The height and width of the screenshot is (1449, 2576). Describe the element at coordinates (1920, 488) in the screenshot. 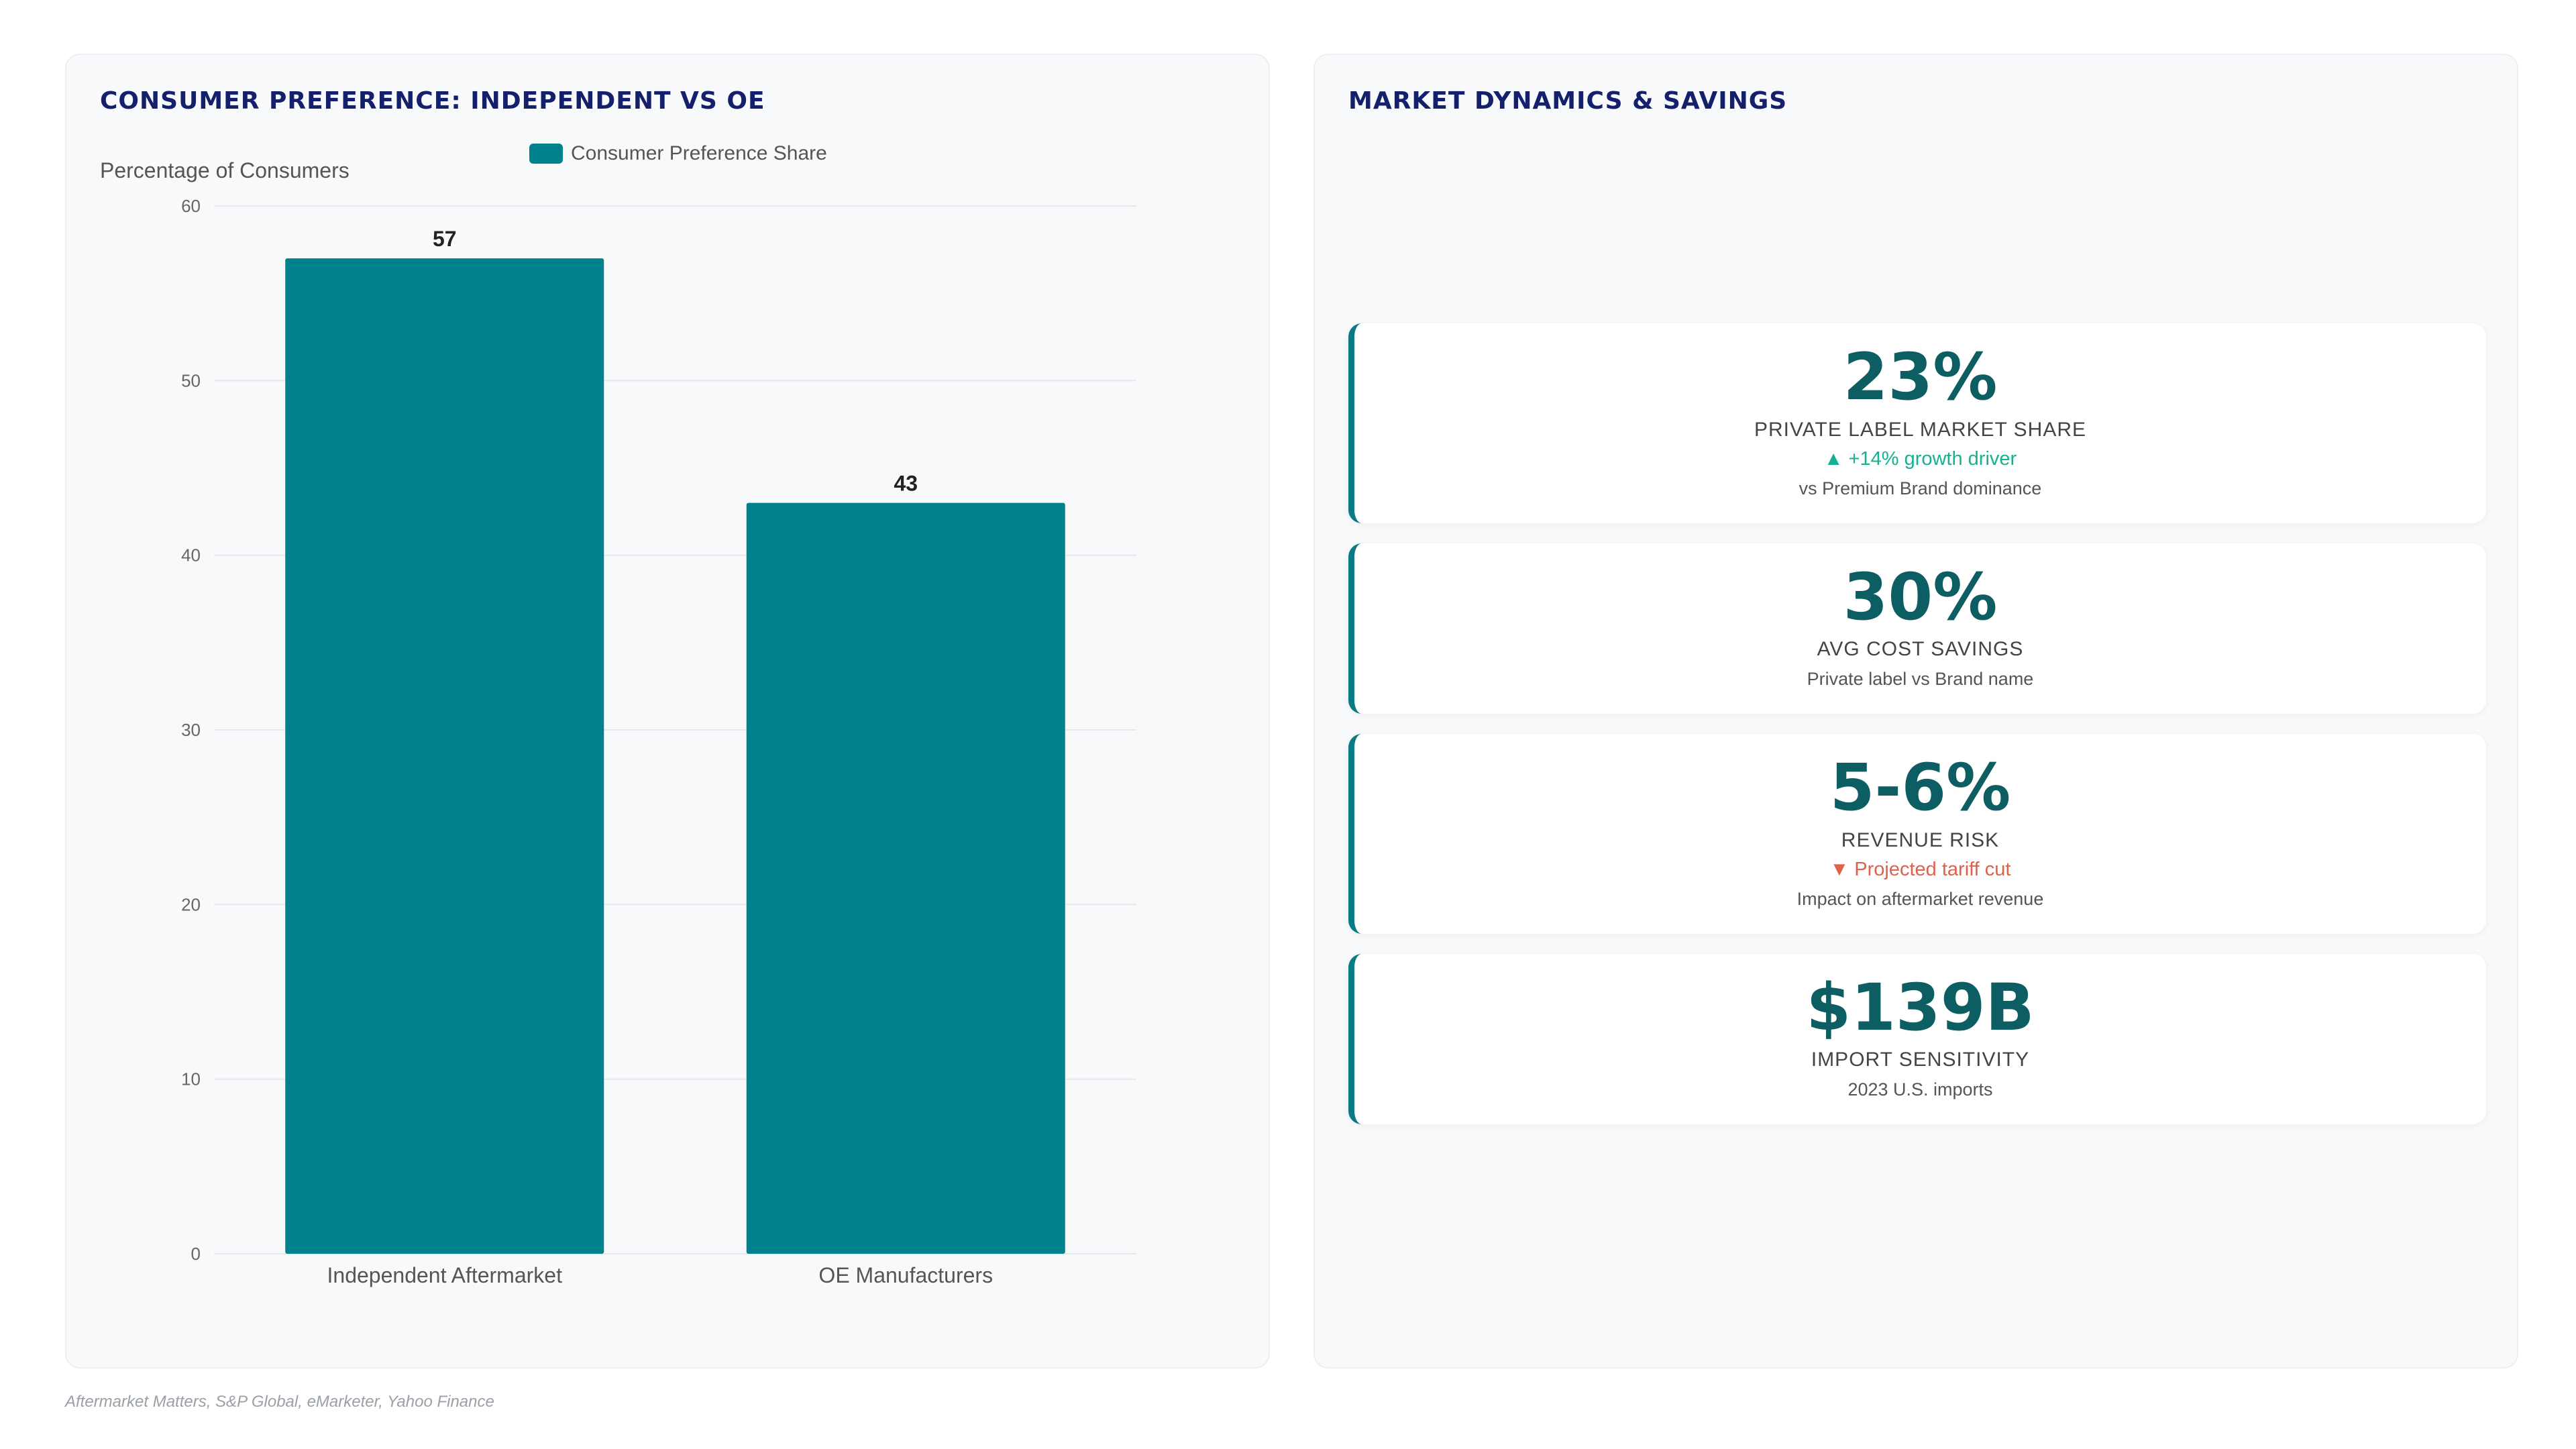

I see `kpi-note: vs Premium Brand dominance` at that location.